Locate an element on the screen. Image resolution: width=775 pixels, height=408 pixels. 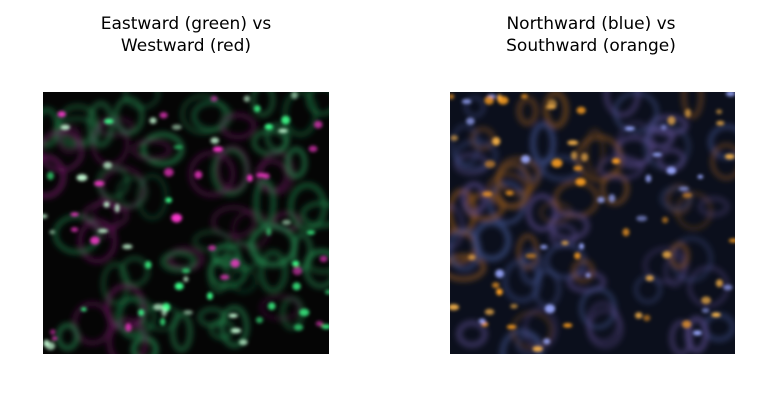
panel-title: Eastward (green) vs is located at coordinates (186, 24).